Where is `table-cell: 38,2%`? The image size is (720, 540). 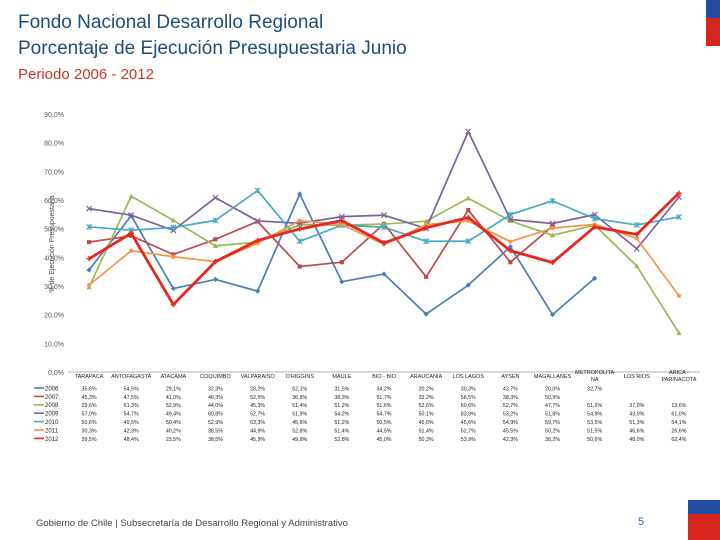
table-cell: 38,2% is located at coordinates (552, 440).